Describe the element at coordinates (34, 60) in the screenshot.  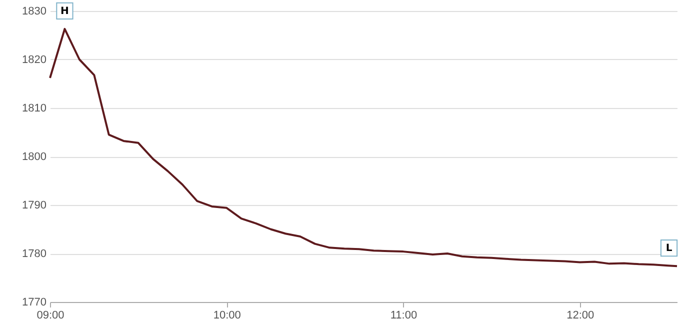
I see `y-tick-label: 1820` at that location.